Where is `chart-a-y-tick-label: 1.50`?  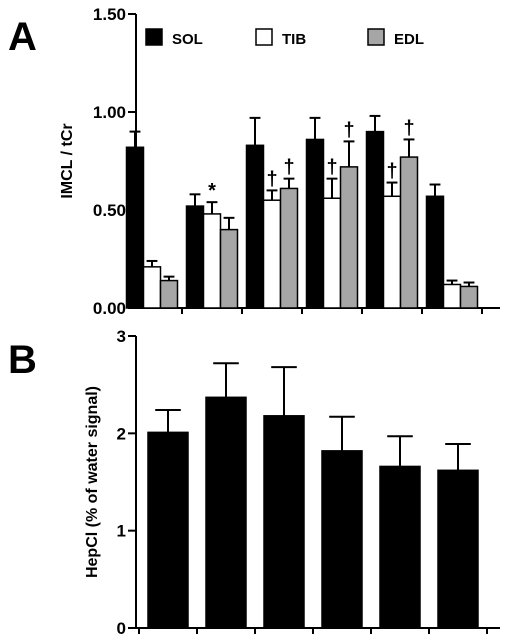 chart-a-y-tick-label: 1.50 is located at coordinates (109, 14).